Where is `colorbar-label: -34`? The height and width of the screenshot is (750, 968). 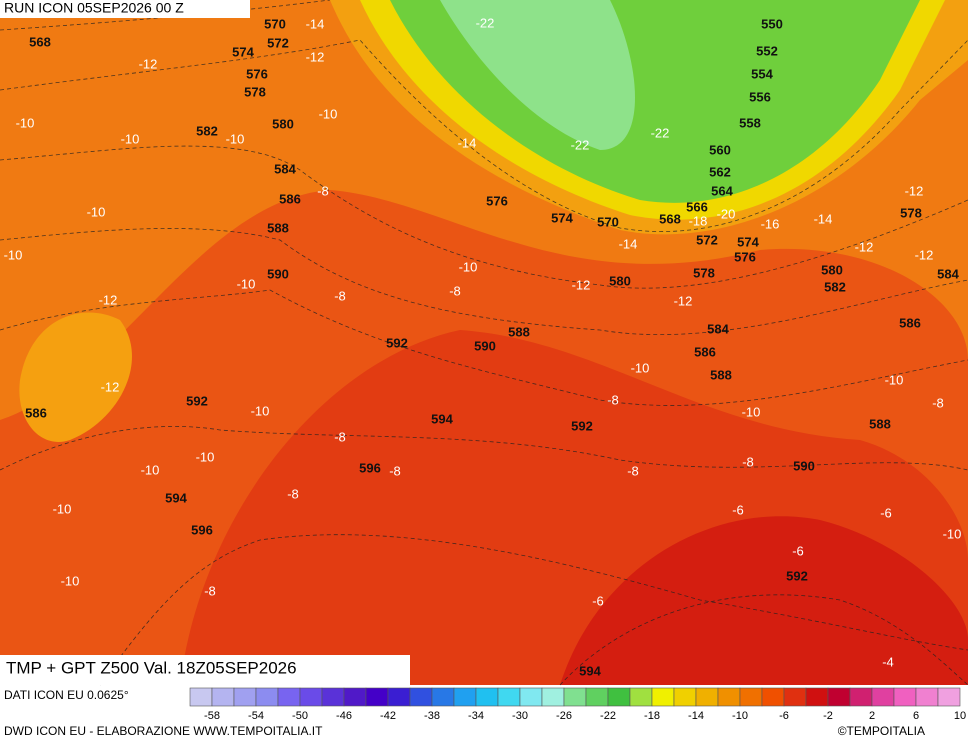 colorbar-label: -34 is located at coordinates (476, 716).